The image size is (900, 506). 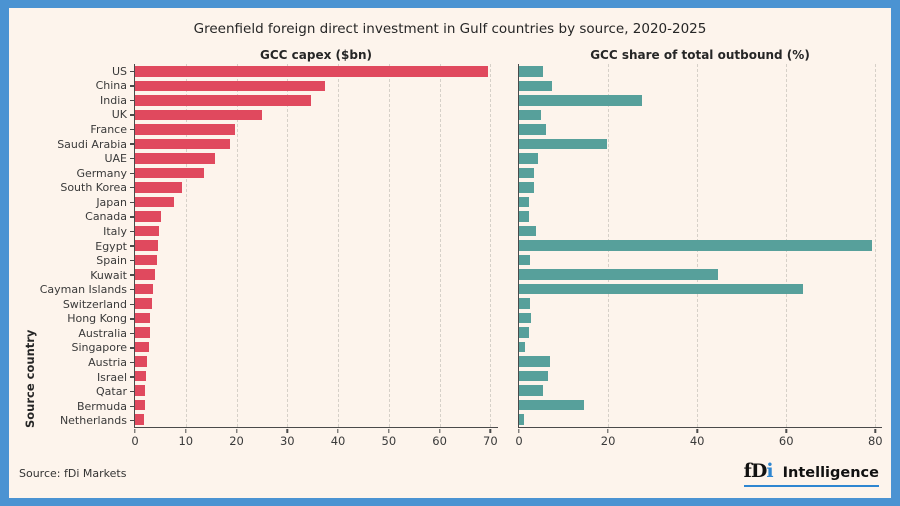 I want to click on category-label: Netherlands, so click(x=85, y=421).